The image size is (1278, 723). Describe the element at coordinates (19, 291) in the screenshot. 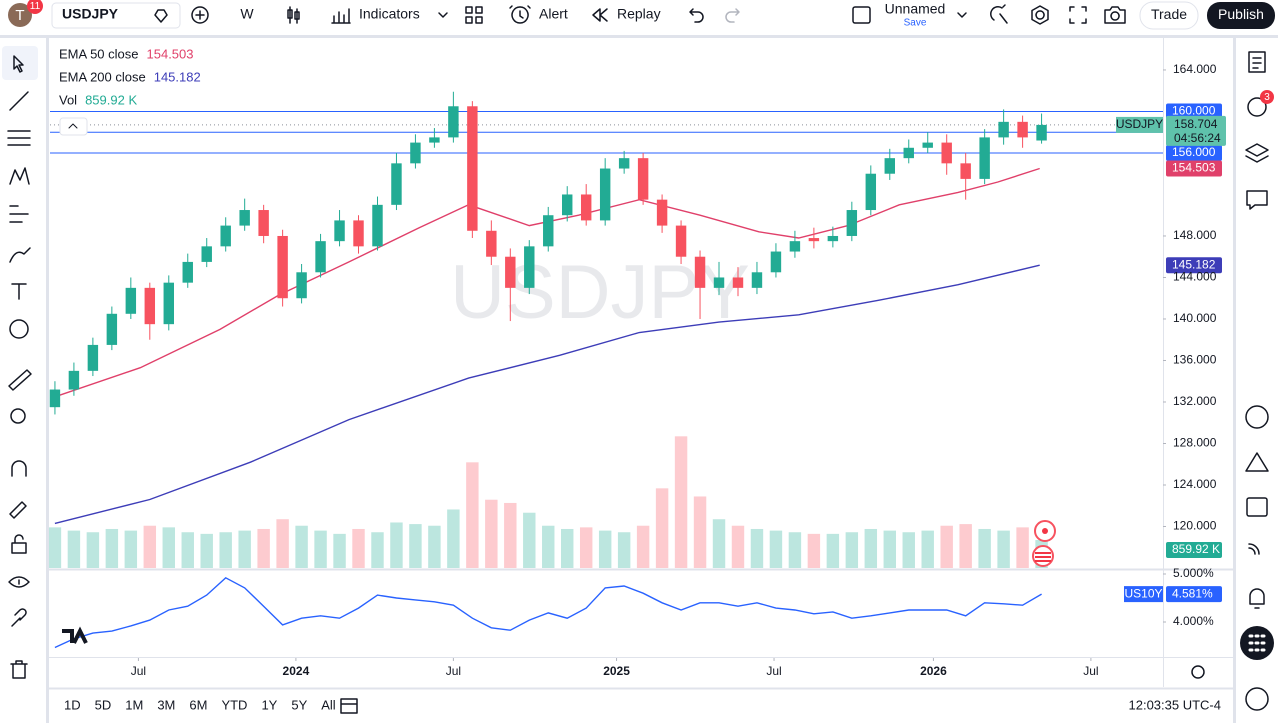

I see `tool-text` at that location.